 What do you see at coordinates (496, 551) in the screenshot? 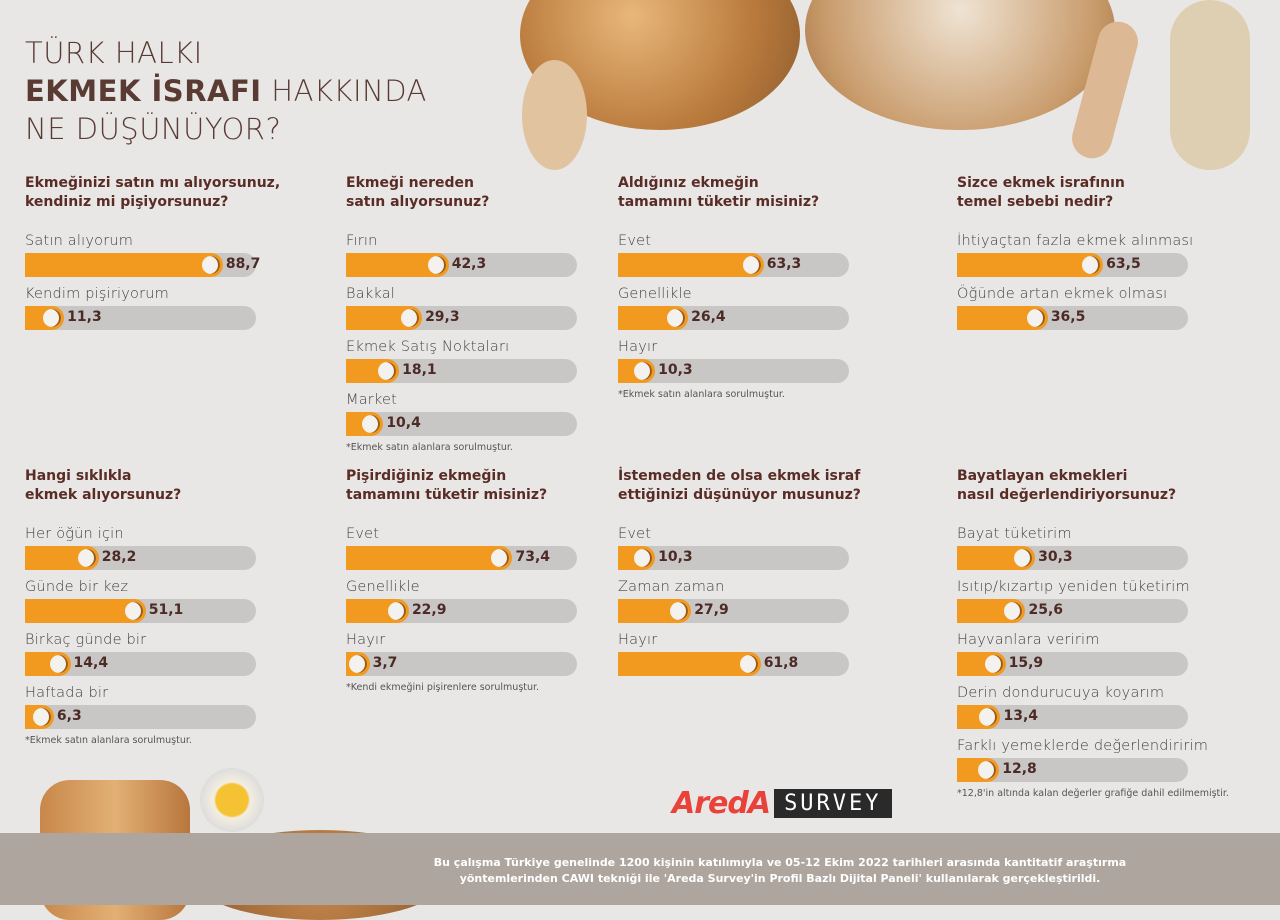
I see `bar-row: Evet 73,4` at bounding box center [496, 551].